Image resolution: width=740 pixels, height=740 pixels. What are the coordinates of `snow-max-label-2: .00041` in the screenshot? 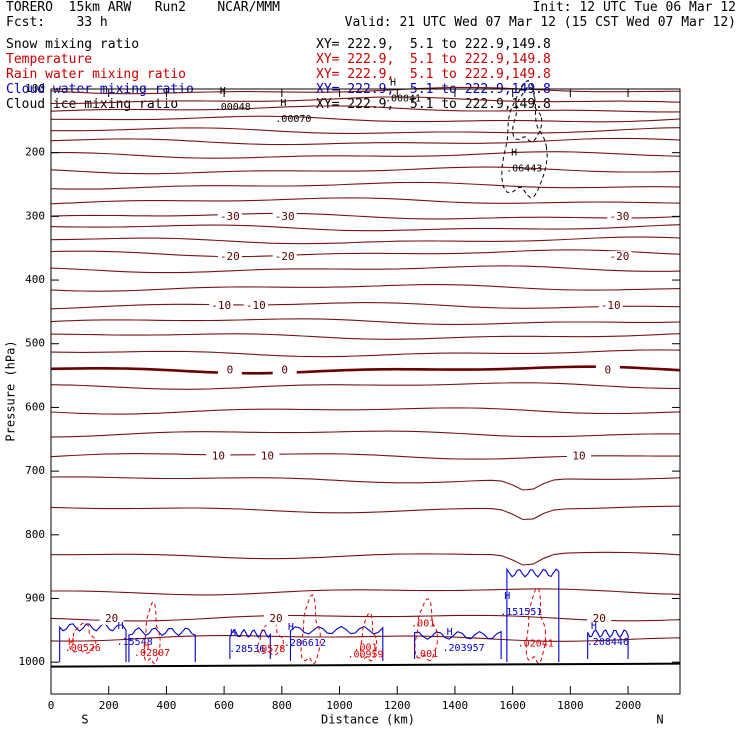 It's located at (403, 99).